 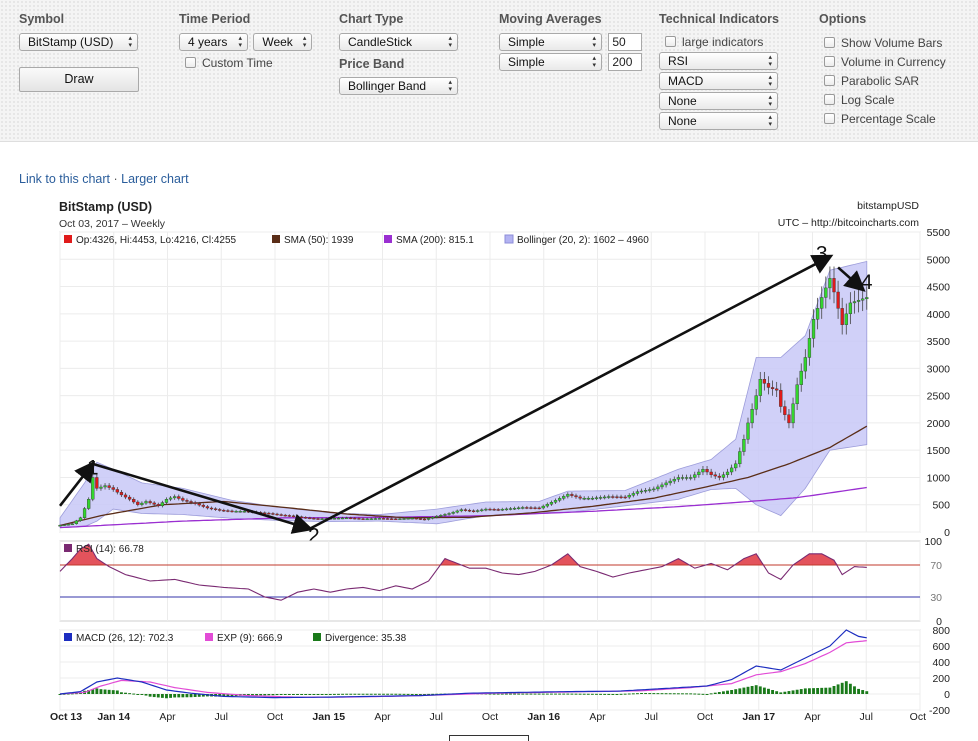 I want to click on volume-in-currency-checkbox, so click(x=829, y=61).